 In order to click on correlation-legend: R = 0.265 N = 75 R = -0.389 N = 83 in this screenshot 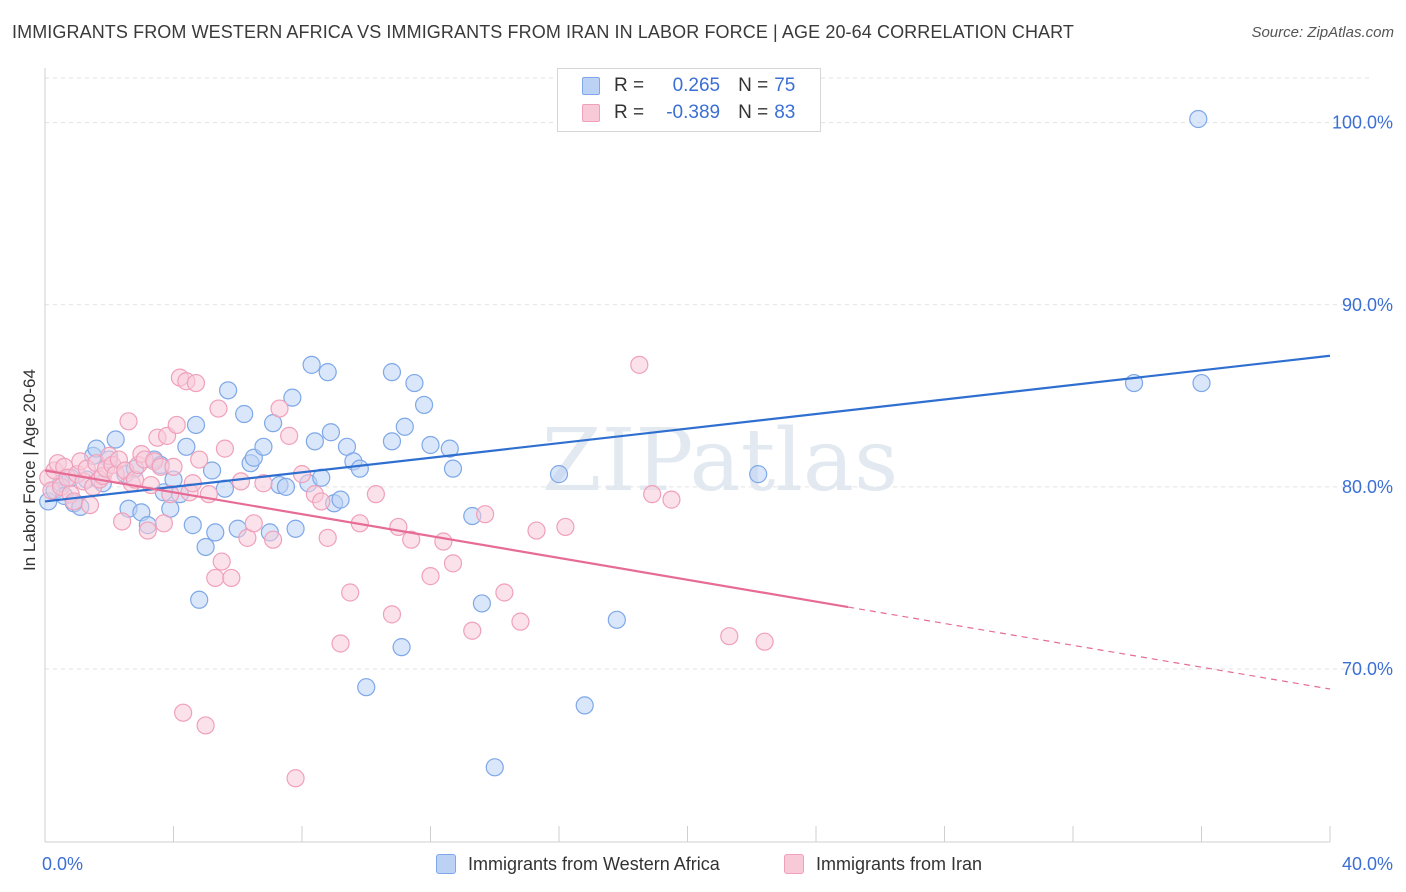, I will do `click(689, 100)`.